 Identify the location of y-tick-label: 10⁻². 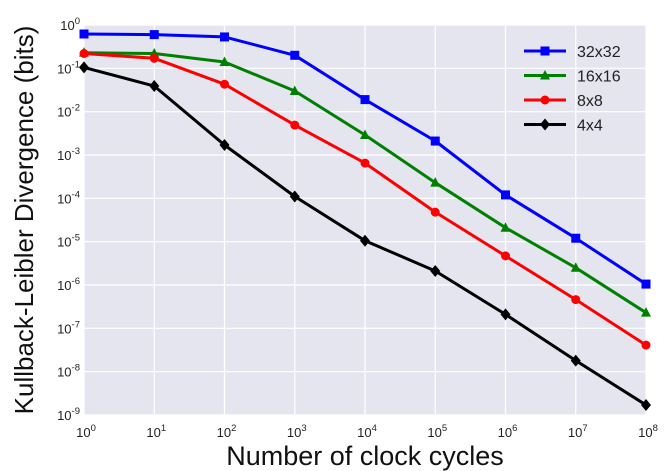
(68, 111).